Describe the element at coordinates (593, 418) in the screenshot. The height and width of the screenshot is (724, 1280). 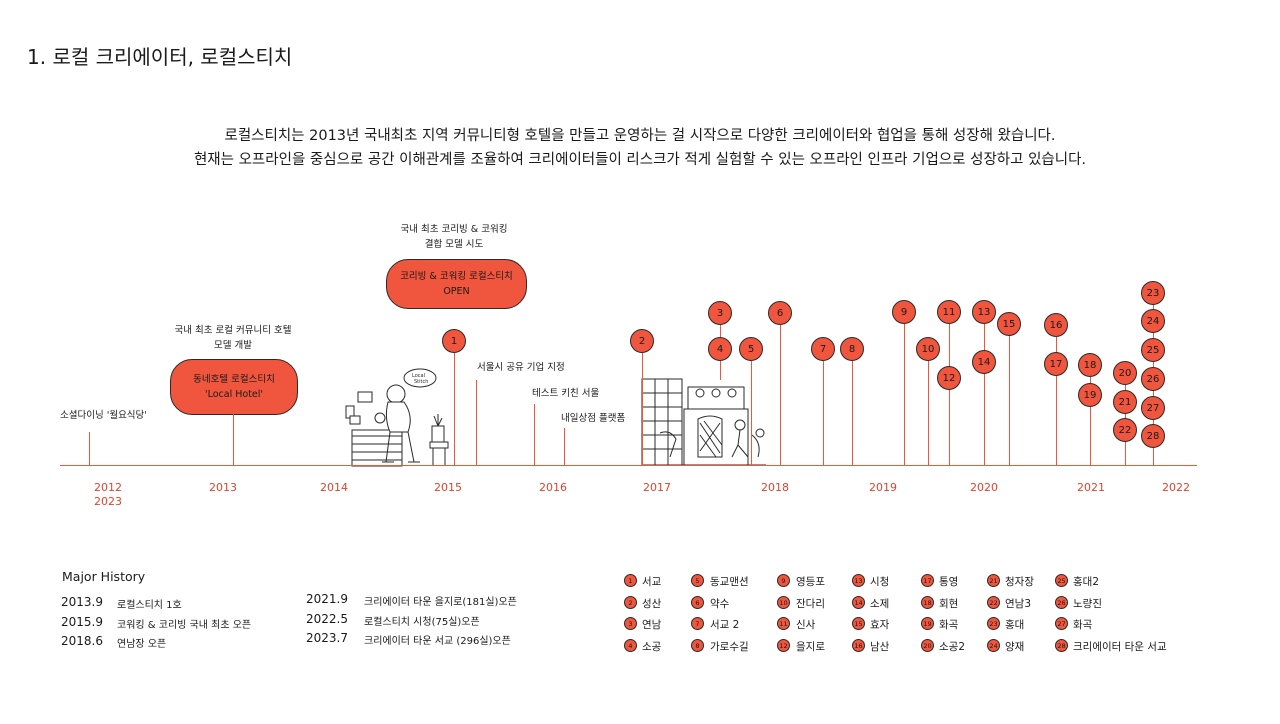
I see `daily-store-label: 내일상점 플랫폼` at that location.